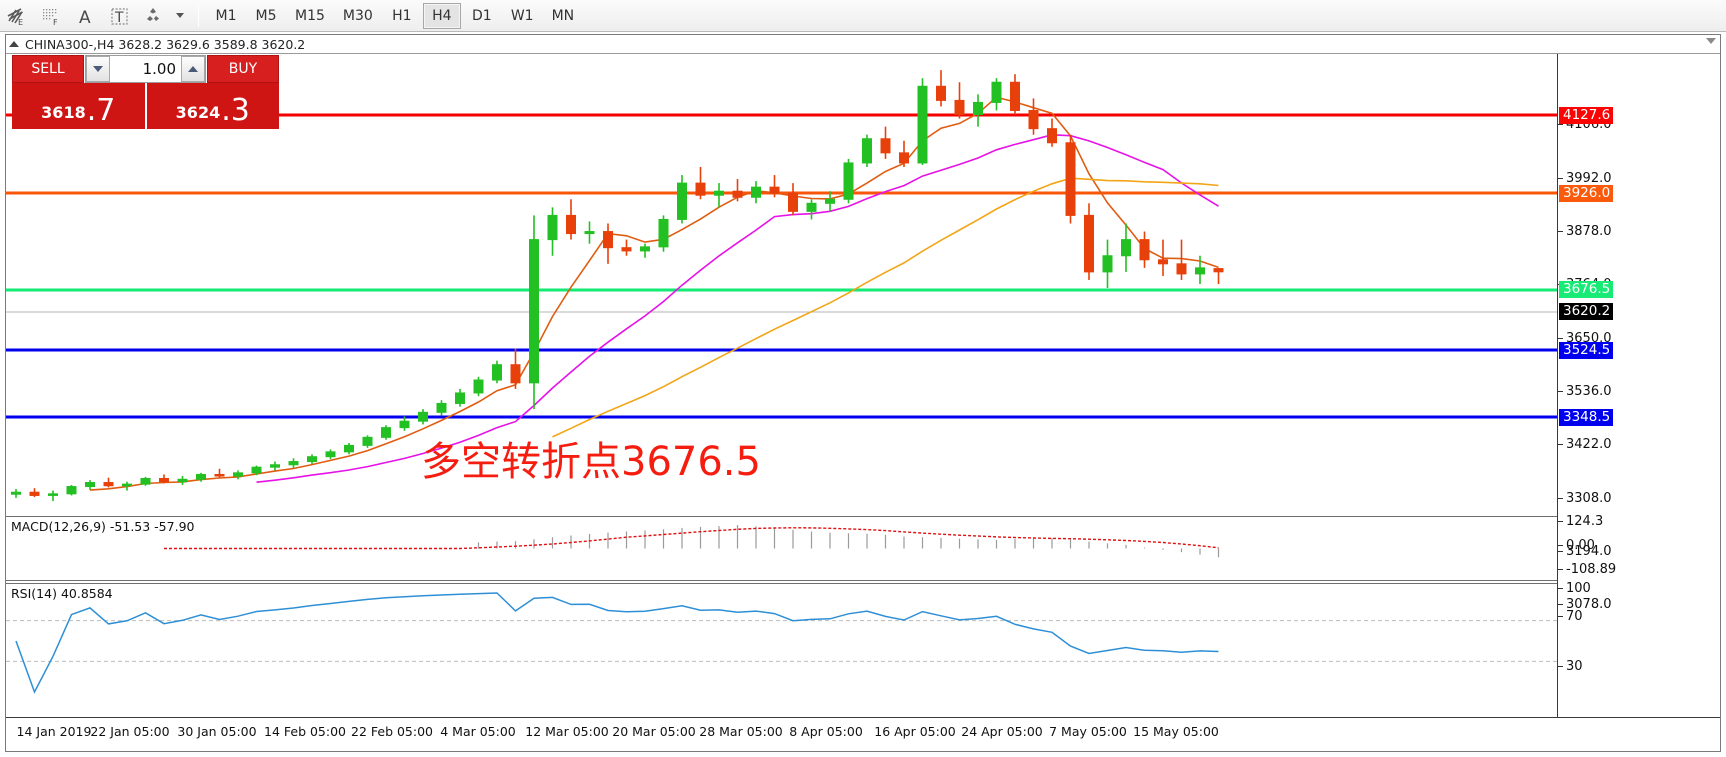 The image size is (1726, 757). What do you see at coordinates (310, 15) in the screenshot?
I see `timeframe-button-m15: M15` at bounding box center [310, 15].